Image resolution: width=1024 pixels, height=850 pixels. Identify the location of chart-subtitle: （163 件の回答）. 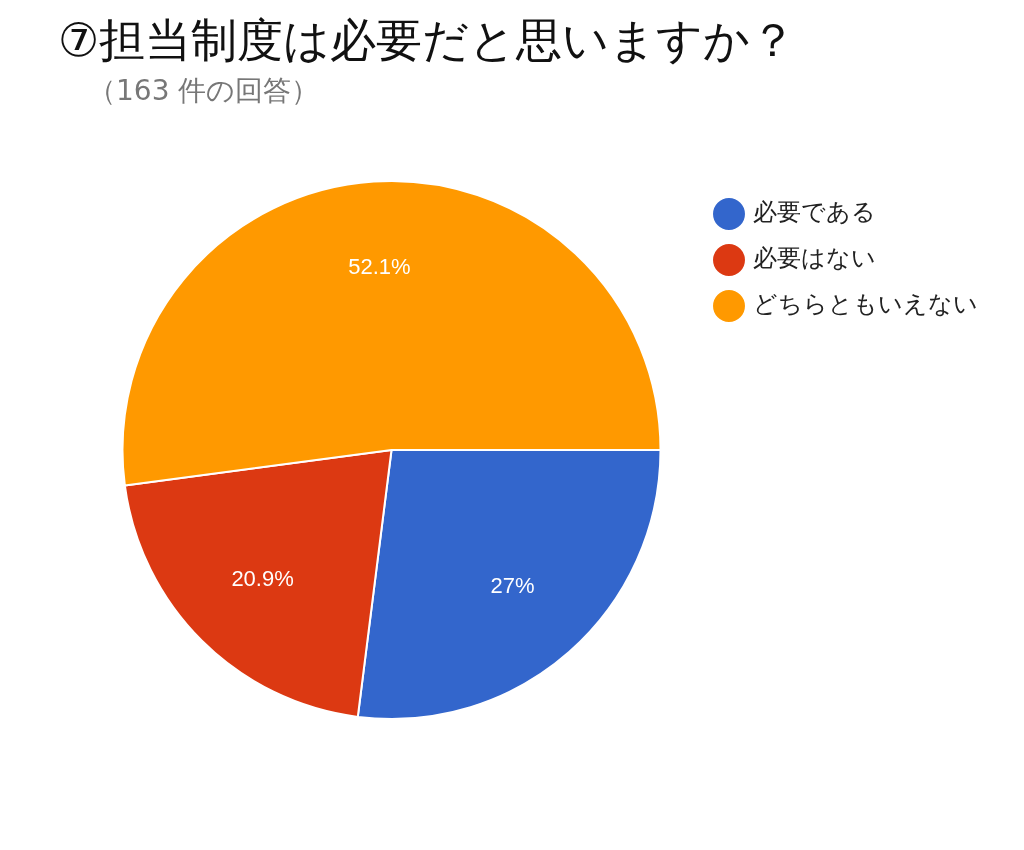
(204, 91).